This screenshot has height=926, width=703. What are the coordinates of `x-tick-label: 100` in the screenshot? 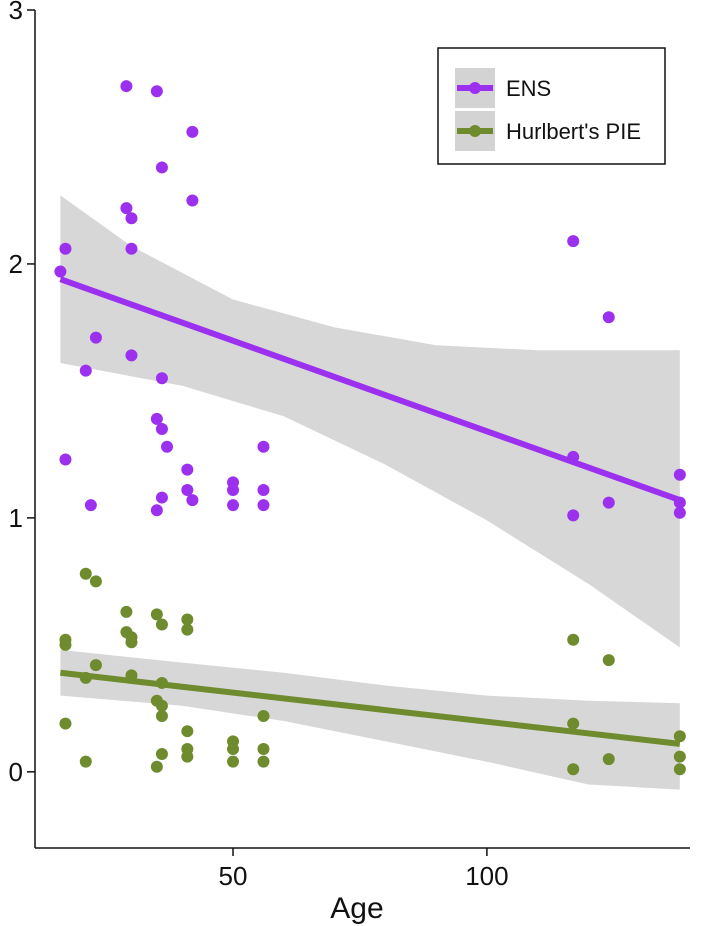 It's located at (486, 876).